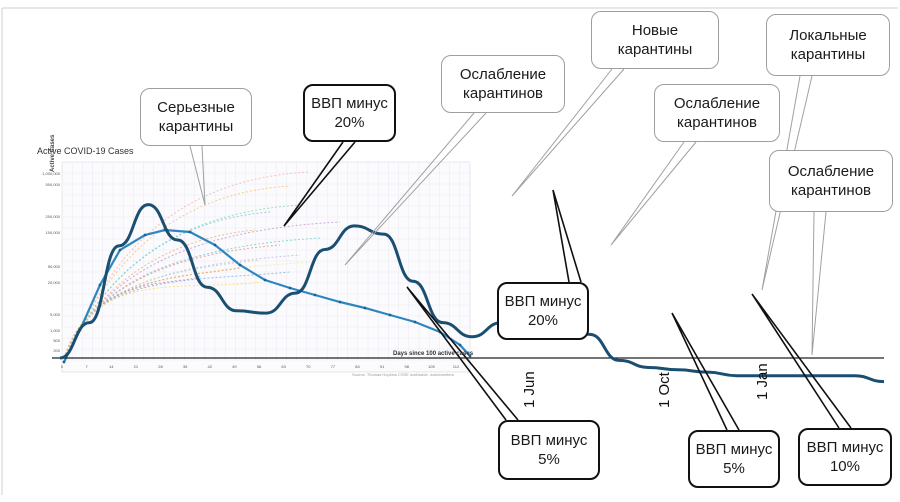 This screenshot has height=502, width=900. Describe the element at coordinates (160, 366) in the screenshot. I see `inset-x-tick-label: 28` at that location.